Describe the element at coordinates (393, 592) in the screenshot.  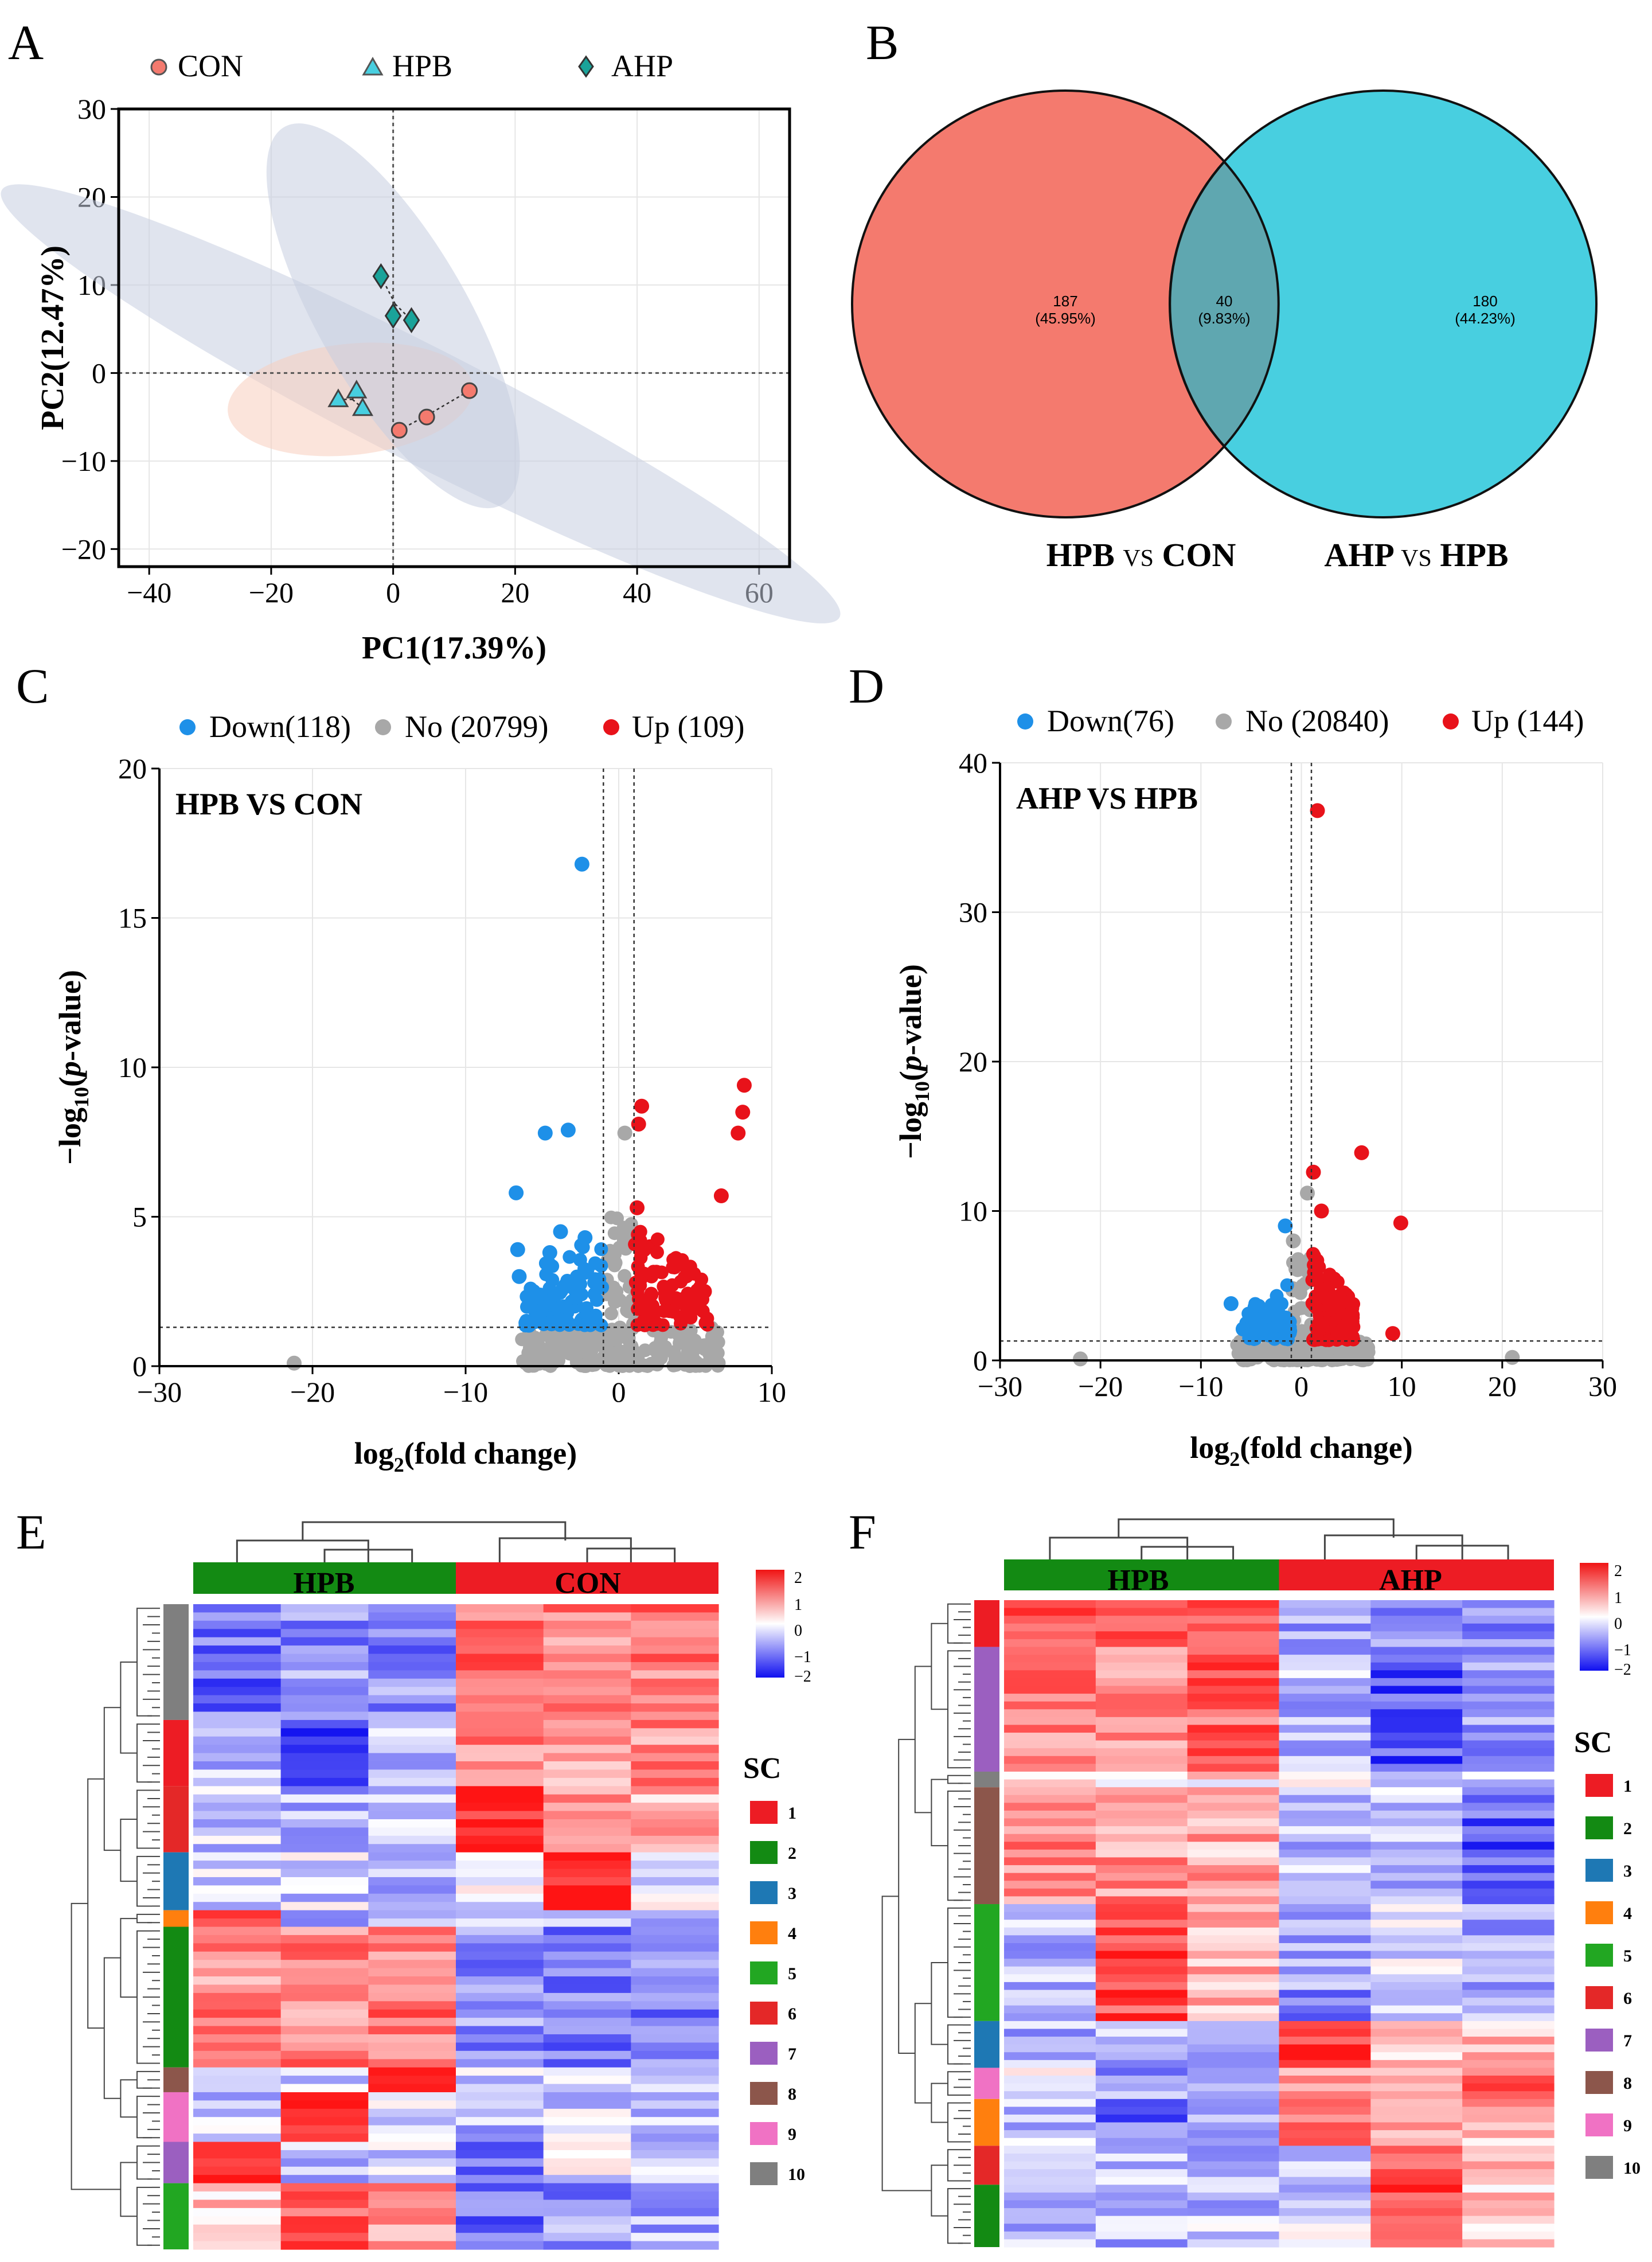
I see `x-tick-label: 0` at that location.